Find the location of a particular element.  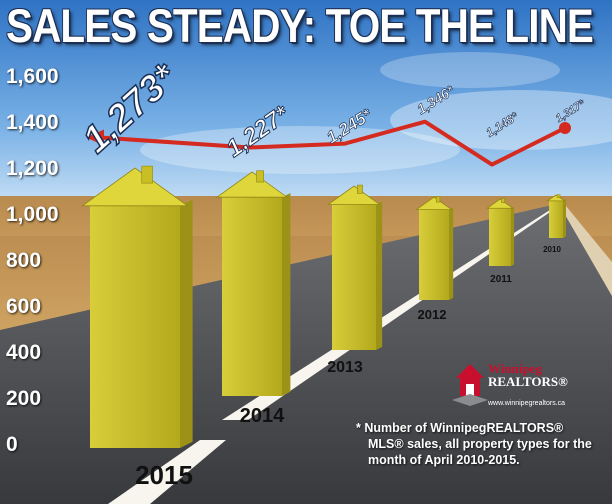

y-tick-label: 1,400 is located at coordinates (32, 122).